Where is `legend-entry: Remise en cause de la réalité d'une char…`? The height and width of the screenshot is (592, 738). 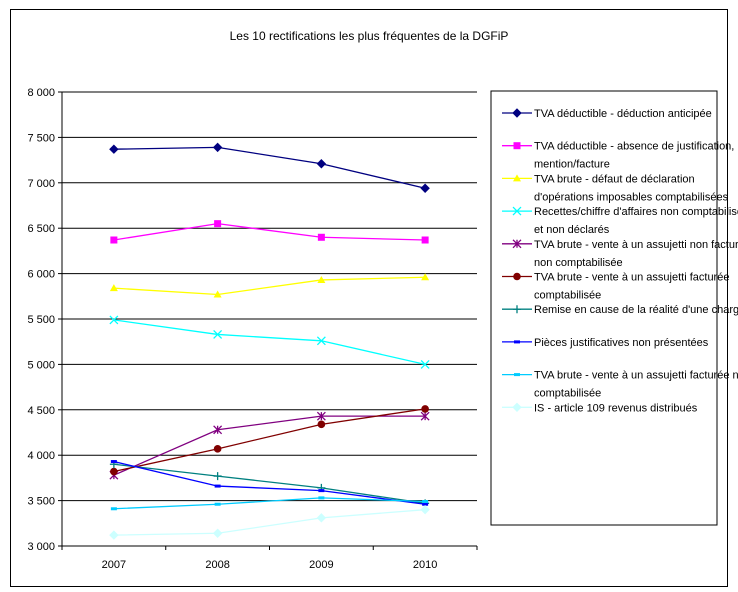
legend-entry: Remise en cause de la réalité d'une char… is located at coordinates (620, 310).